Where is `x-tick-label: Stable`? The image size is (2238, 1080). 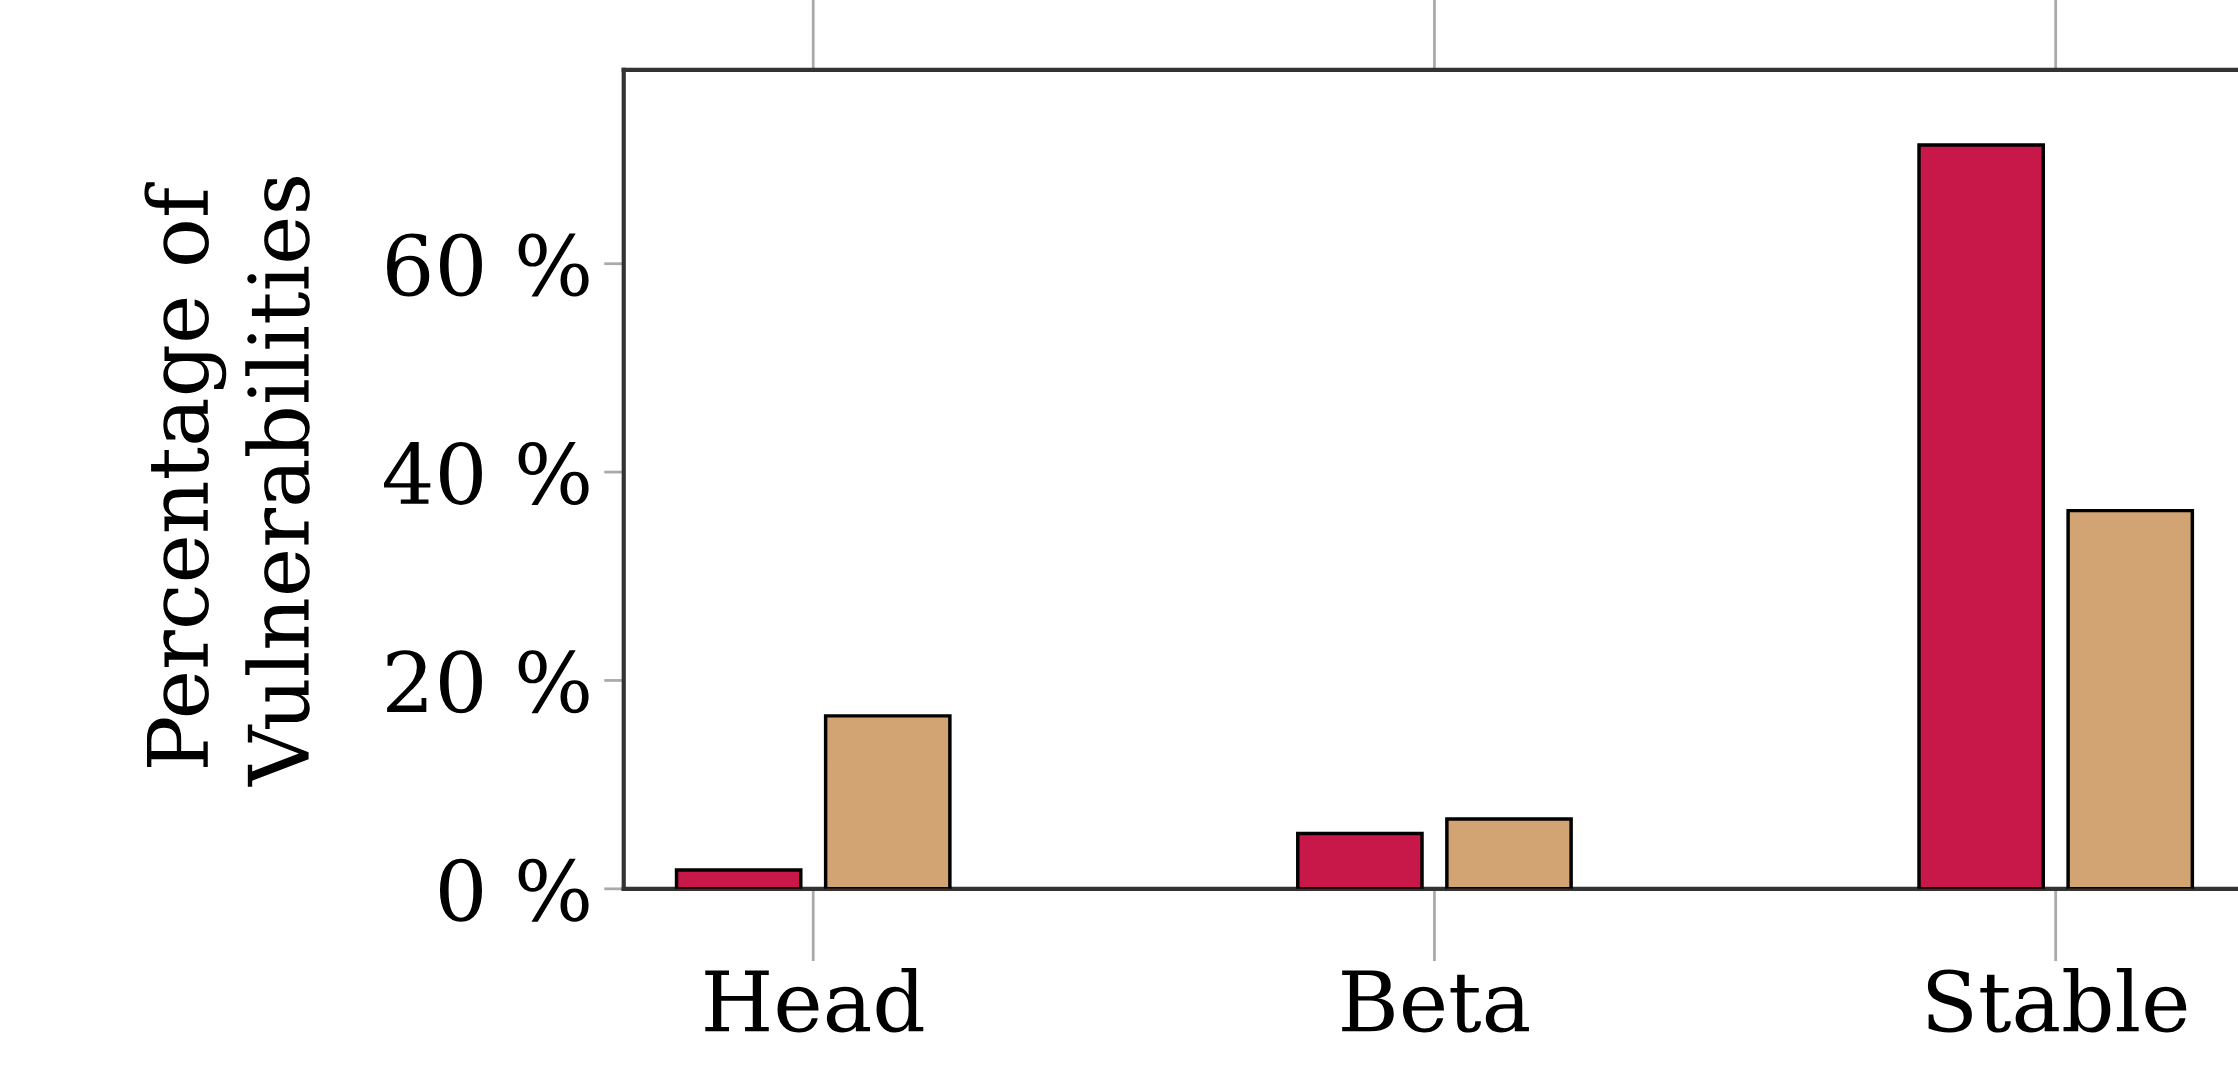
x-tick-label: Stable is located at coordinates (2057, 1000).